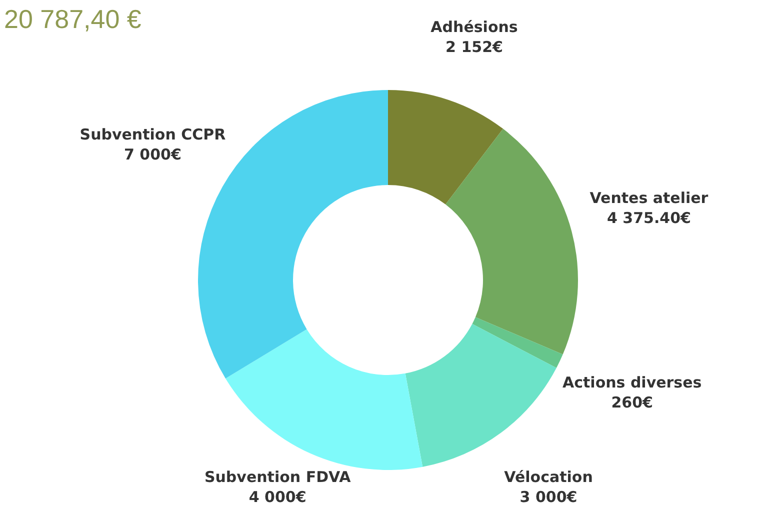 The image size is (770, 524). What do you see at coordinates (277, 497) in the screenshot?
I see `data-label: 4 000€` at bounding box center [277, 497].